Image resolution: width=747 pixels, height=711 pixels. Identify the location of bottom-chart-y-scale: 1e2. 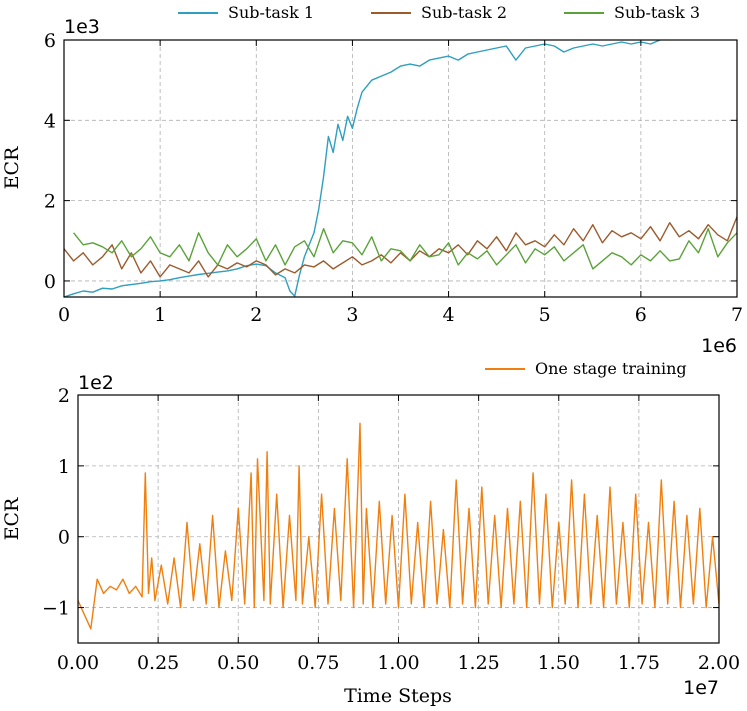
(96, 383).